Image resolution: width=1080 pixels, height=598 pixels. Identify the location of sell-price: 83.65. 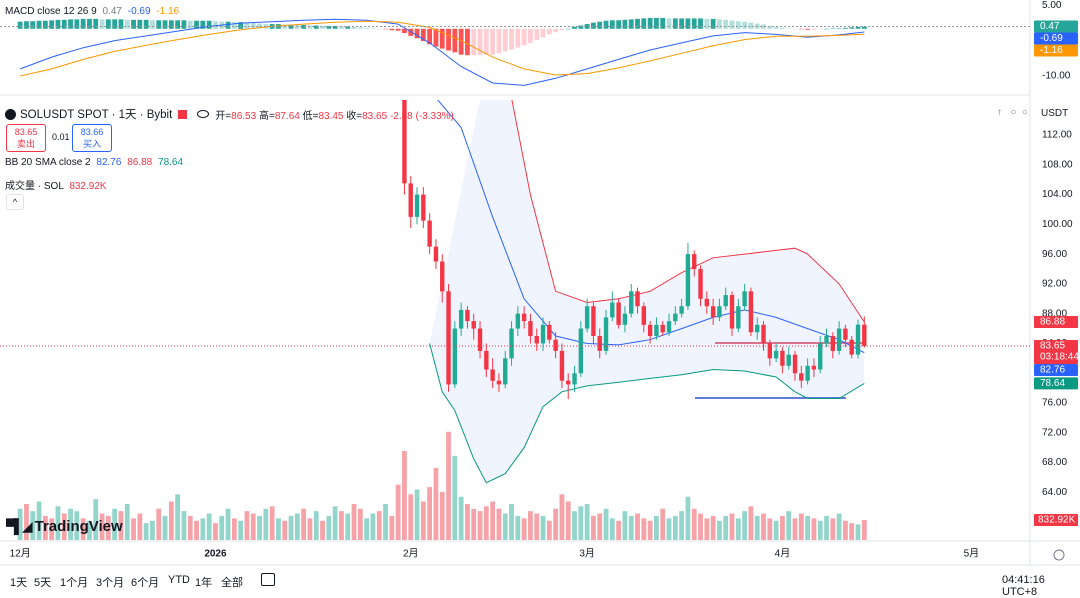
(26, 132).